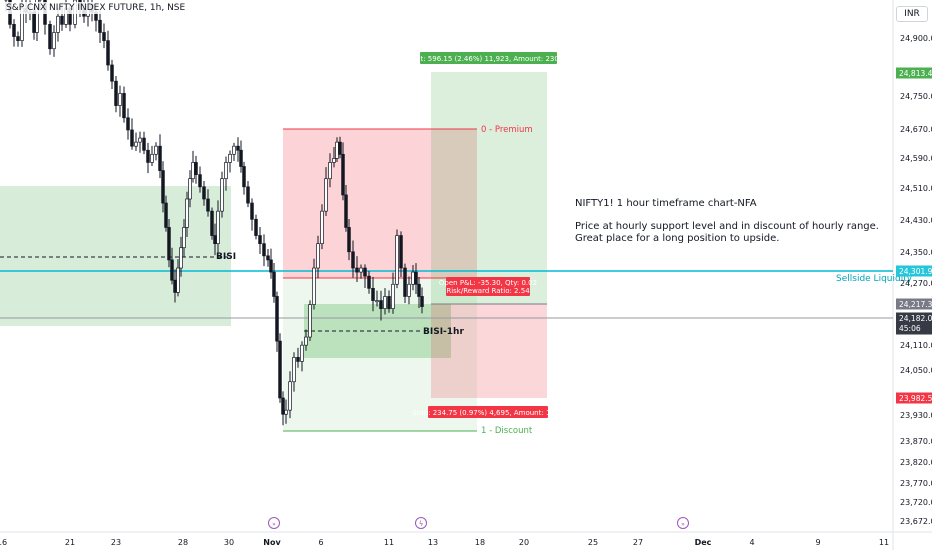 This screenshot has height=554, width=932. Describe the element at coordinates (183, 542) in the screenshot. I see `time-axis-label: 28` at that location.